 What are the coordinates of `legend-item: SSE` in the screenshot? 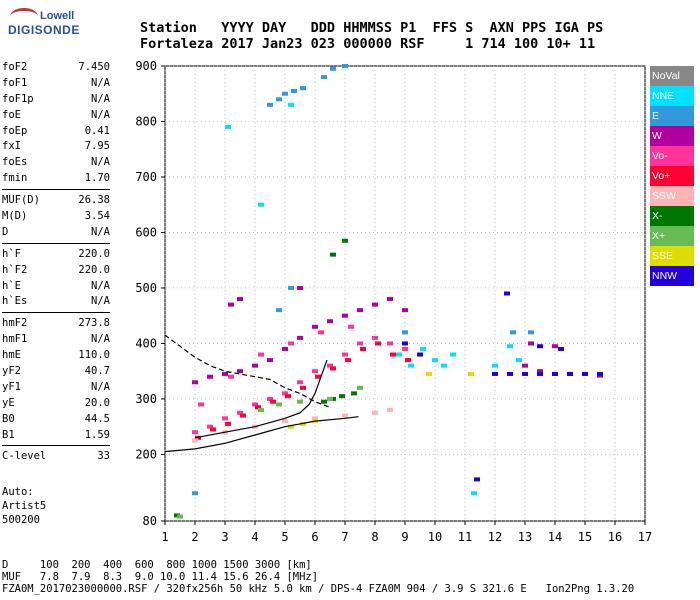 It's located at (672, 256).